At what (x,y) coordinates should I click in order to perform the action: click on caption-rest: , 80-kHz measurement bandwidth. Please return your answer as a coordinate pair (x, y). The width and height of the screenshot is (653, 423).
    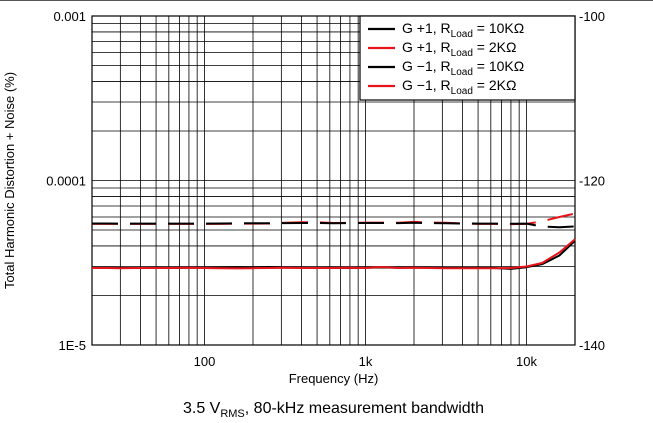
    Looking at the image, I should click on (364, 408).